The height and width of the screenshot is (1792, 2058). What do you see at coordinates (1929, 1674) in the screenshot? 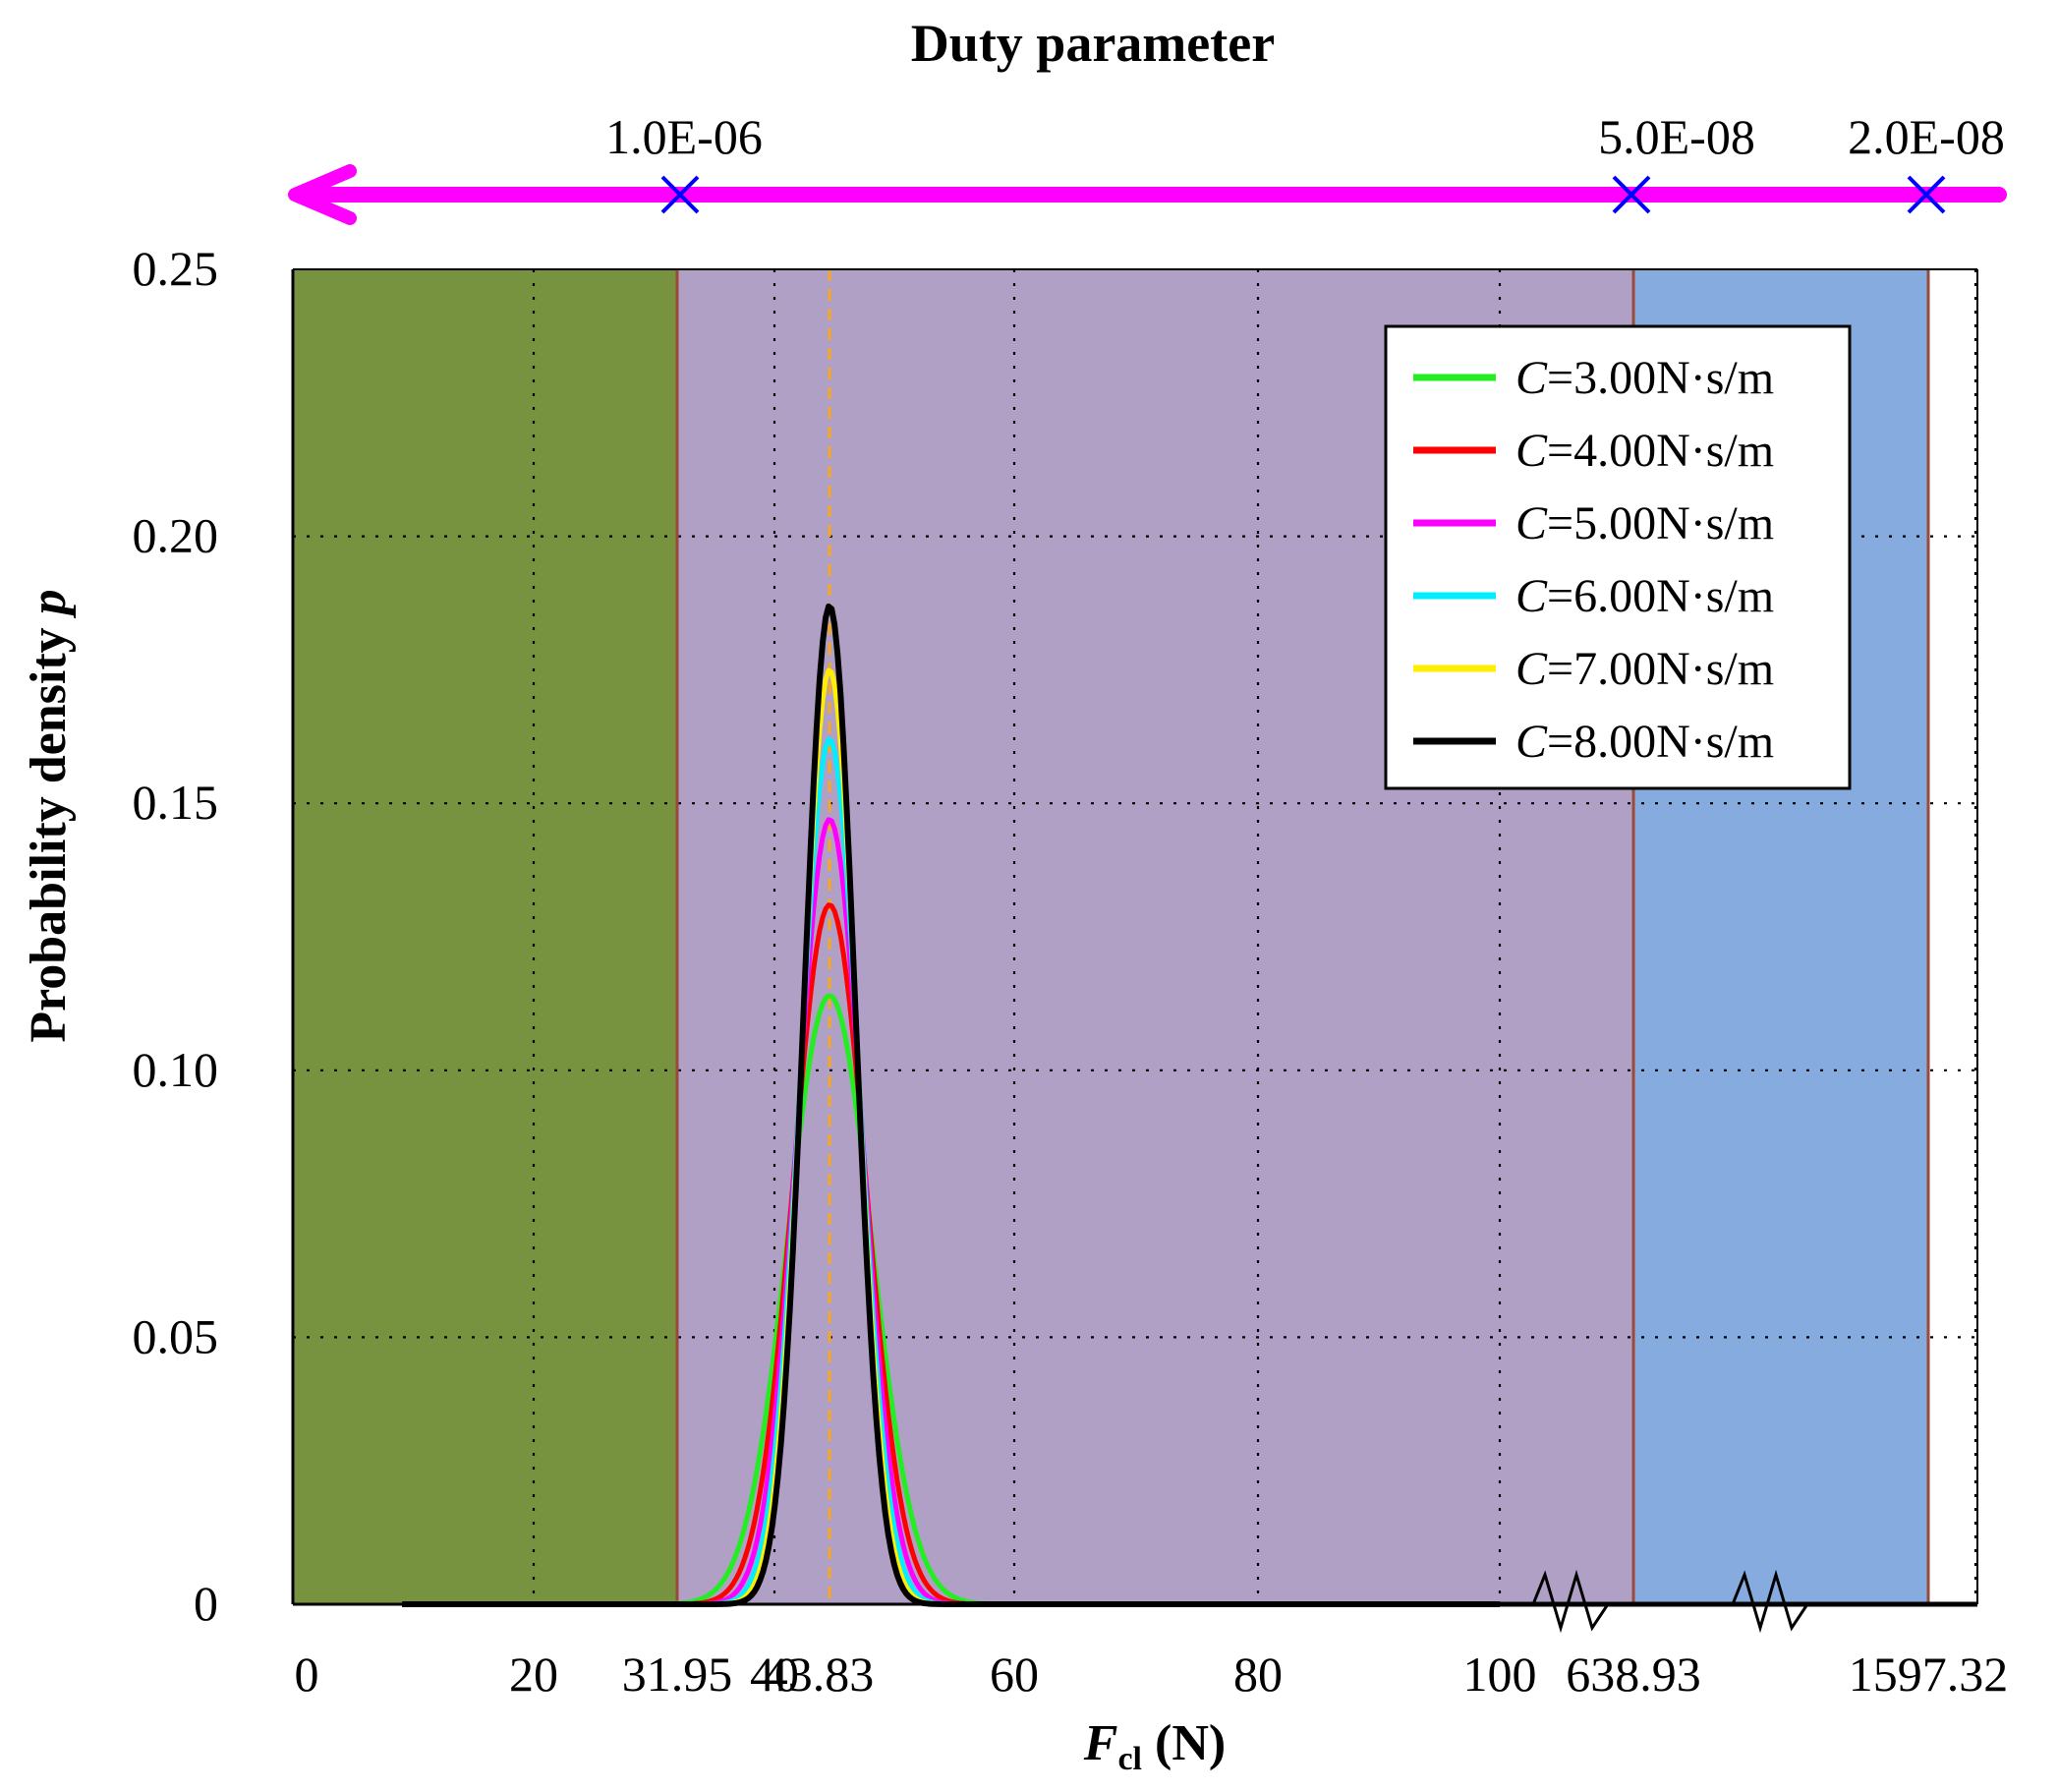
I see `x-tick-label: 1597.32` at bounding box center [1929, 1674].